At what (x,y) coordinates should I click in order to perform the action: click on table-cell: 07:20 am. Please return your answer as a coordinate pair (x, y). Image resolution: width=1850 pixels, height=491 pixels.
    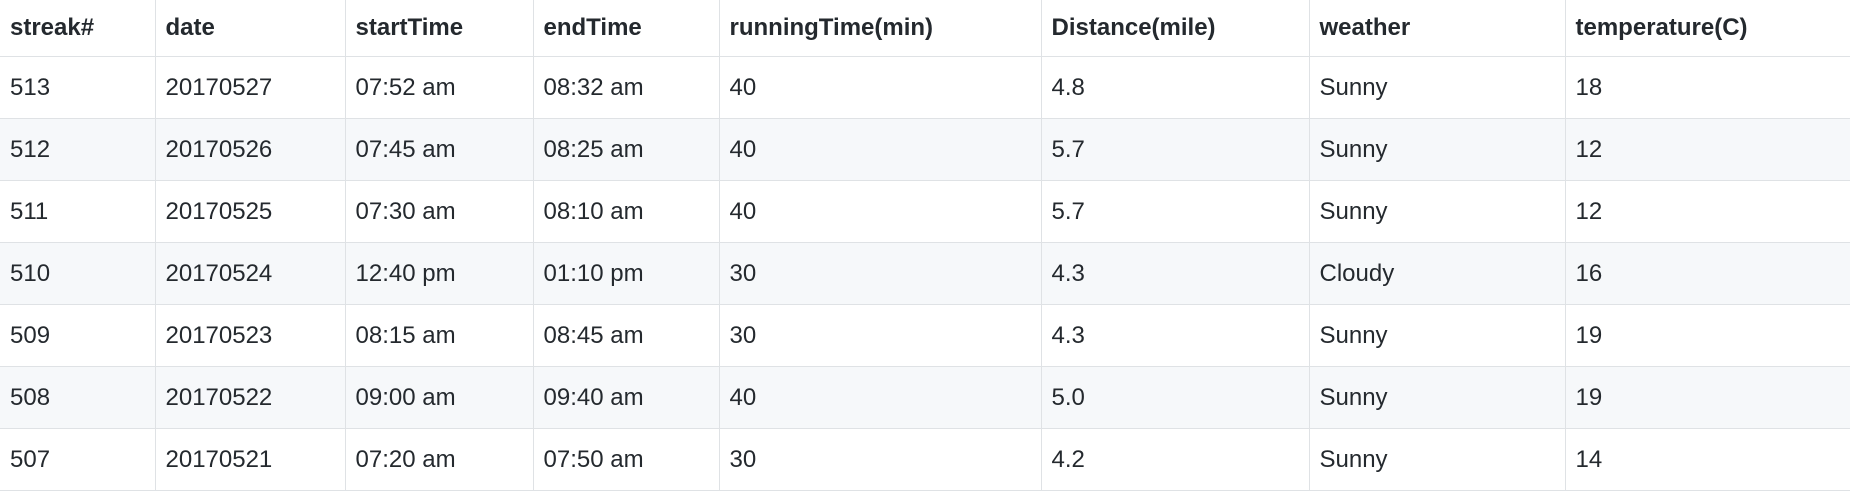
    Looking at the image, I should click on (439, 459).